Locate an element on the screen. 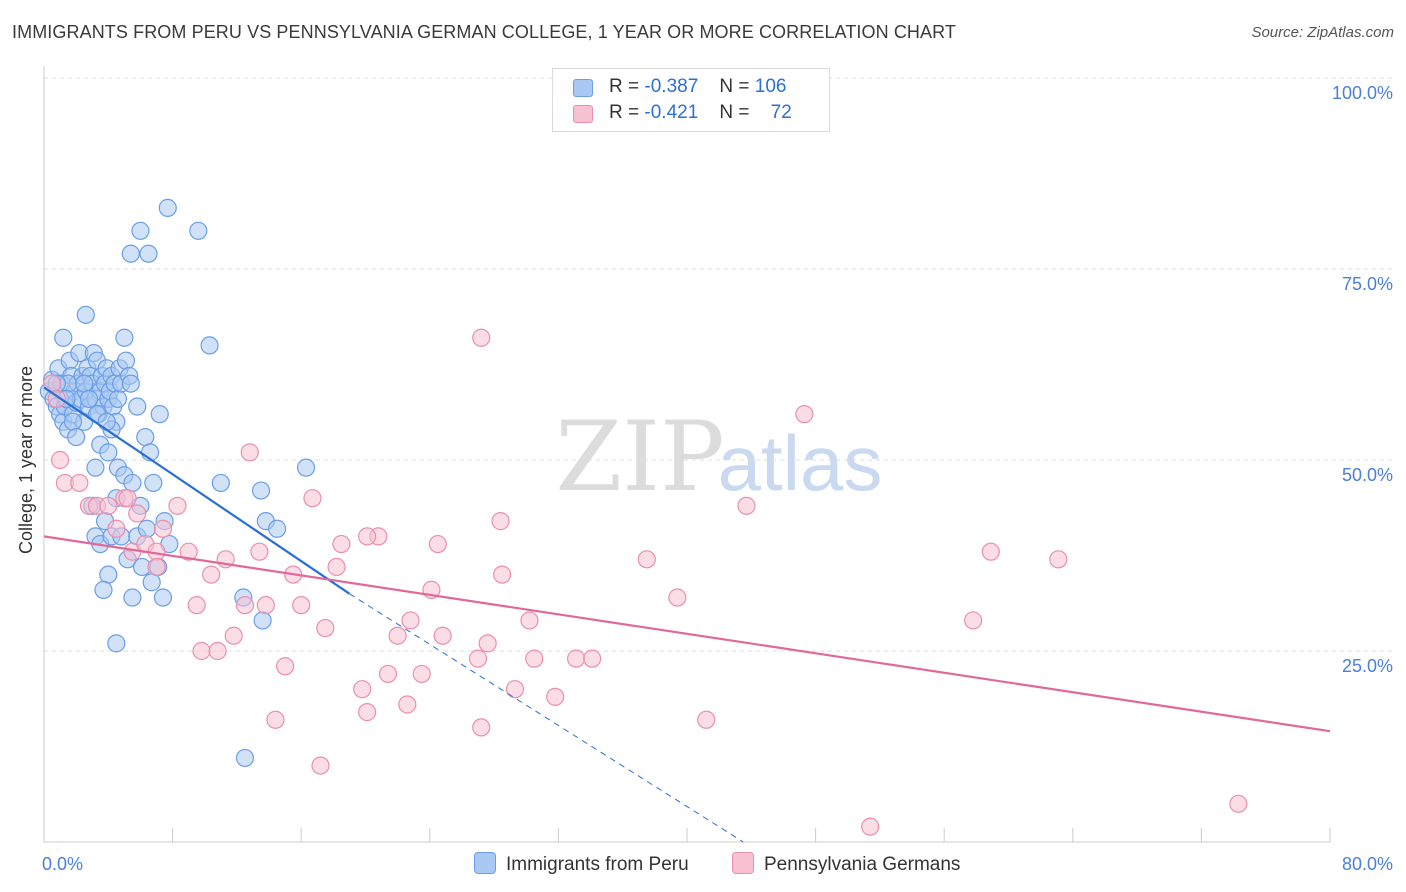 Image resolution: width=1406 pixels, height=892 pixels. legend-r-label-peru: R = is located at coordinates (624, 86).